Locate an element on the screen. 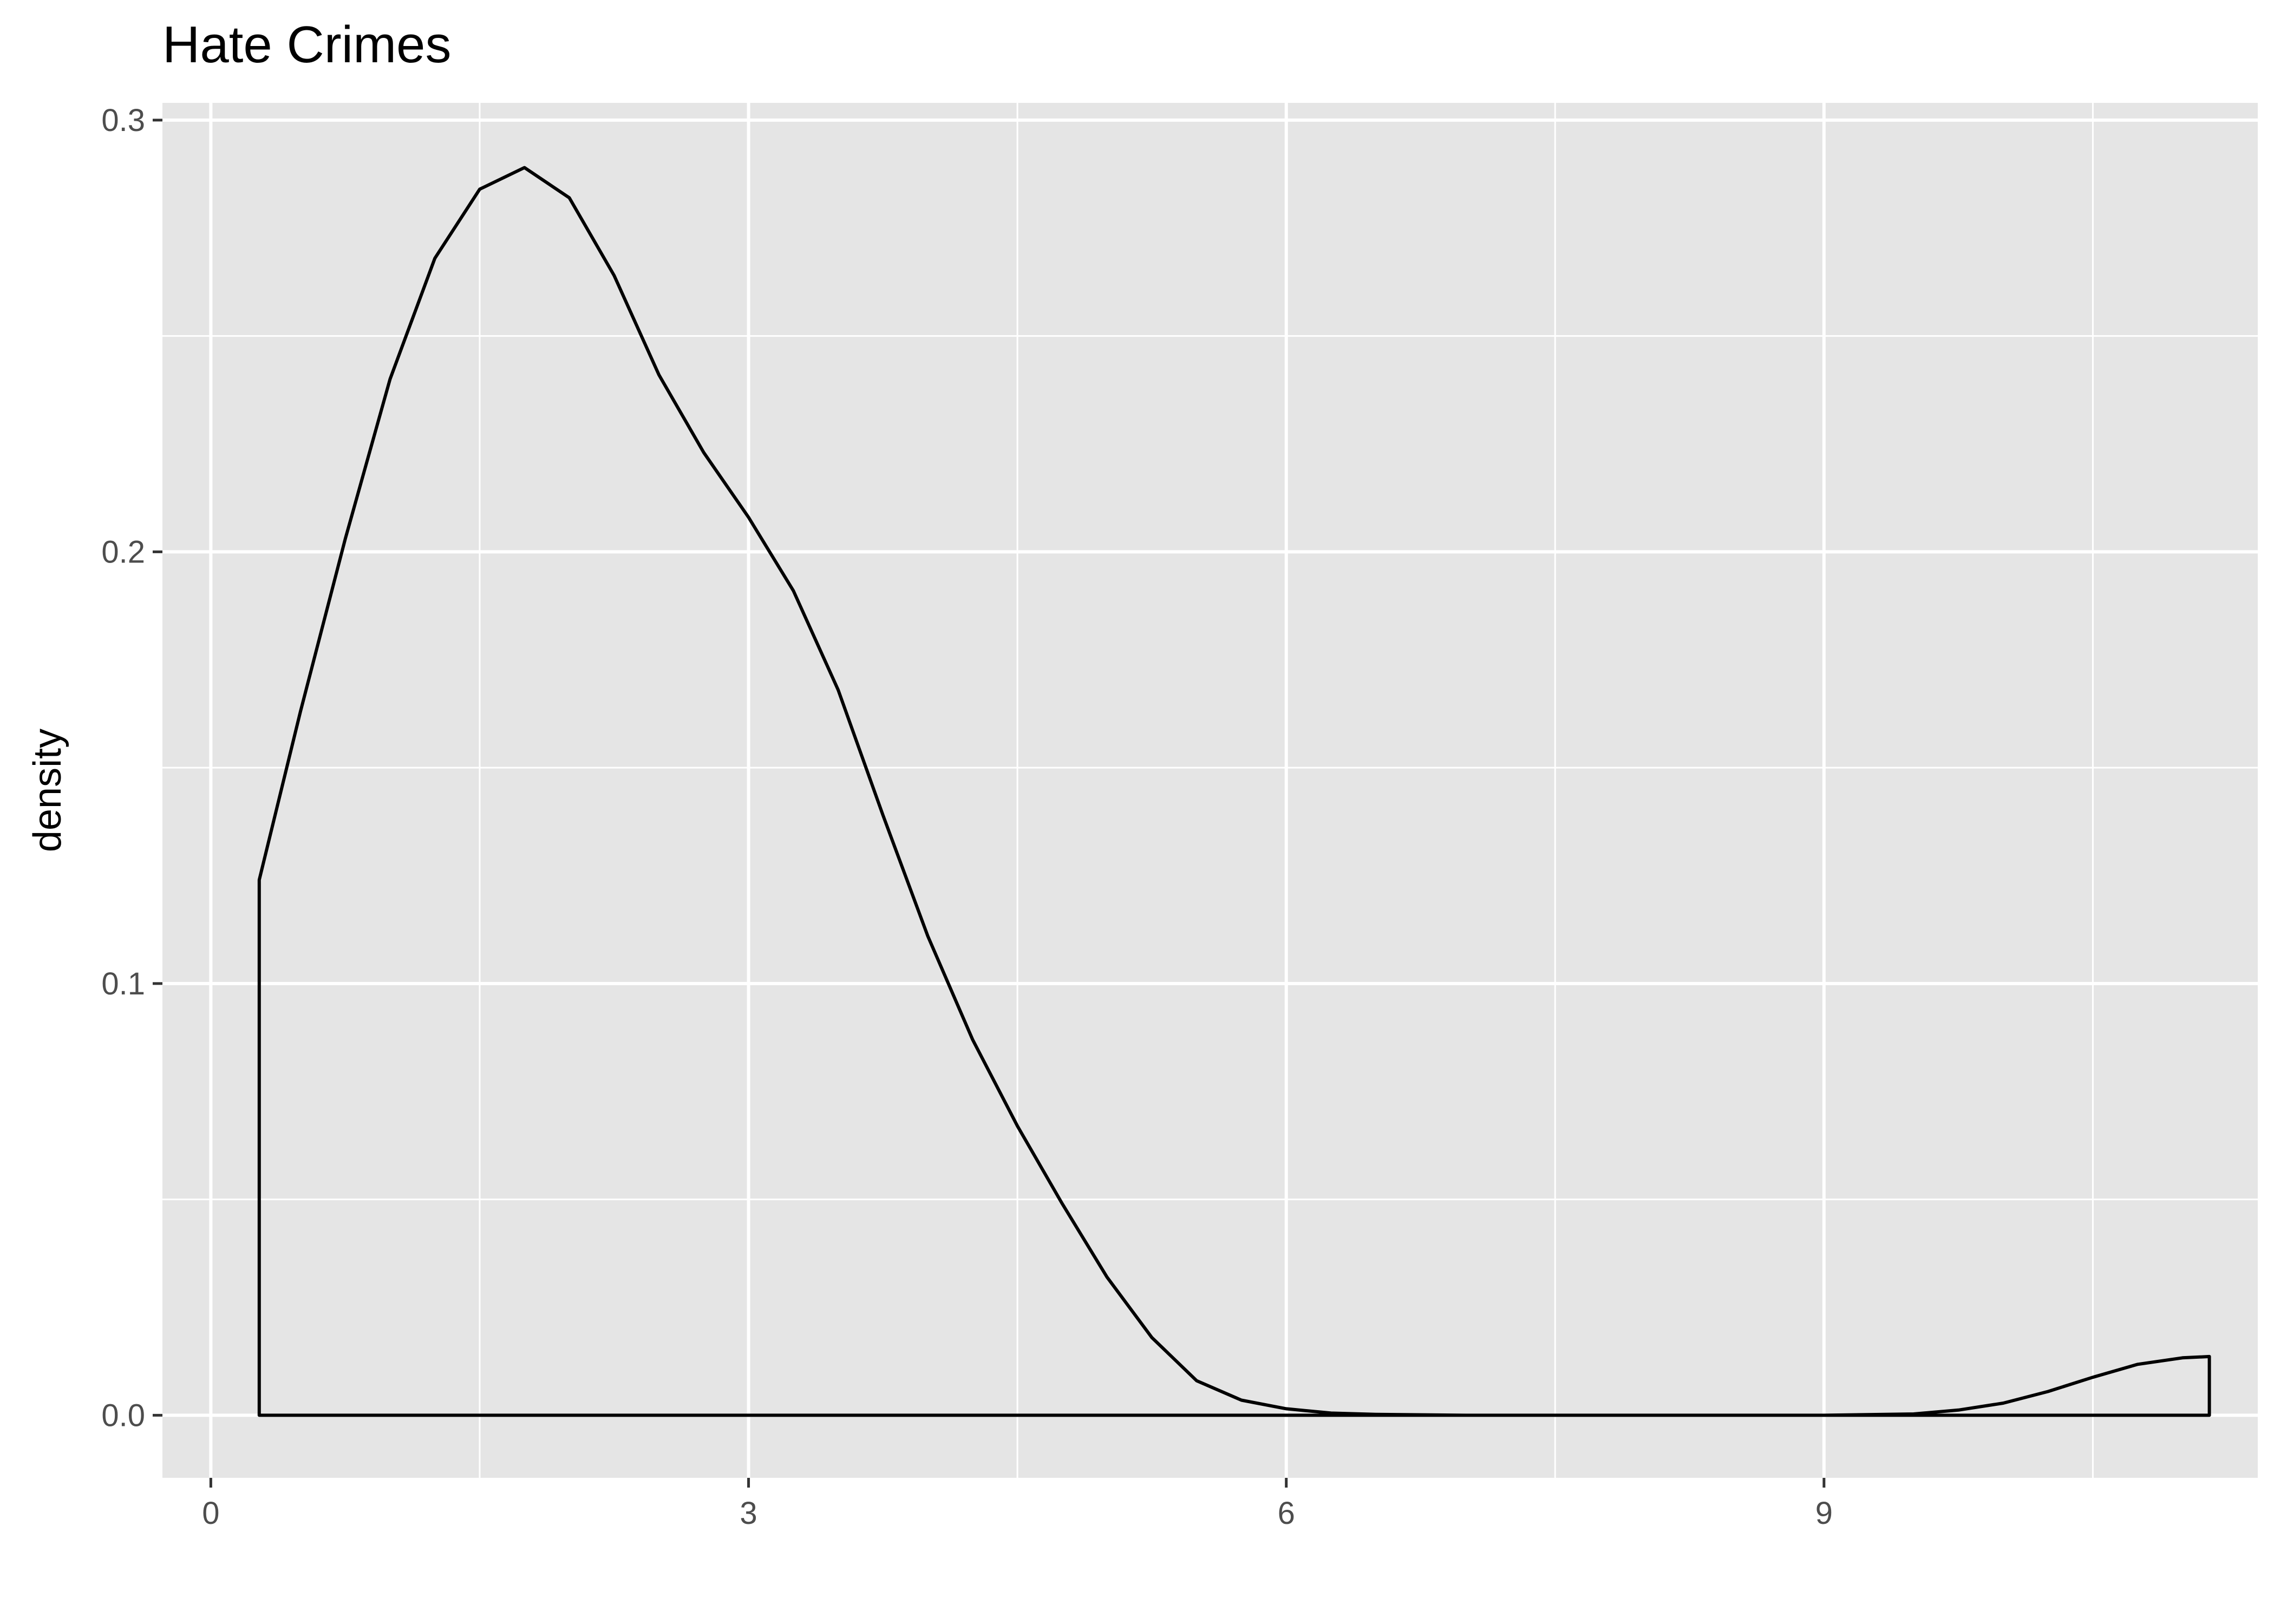 This screenshot has width=2274, height=1624. y-tick-label: 0.3 is located at coordinates (123, 120).